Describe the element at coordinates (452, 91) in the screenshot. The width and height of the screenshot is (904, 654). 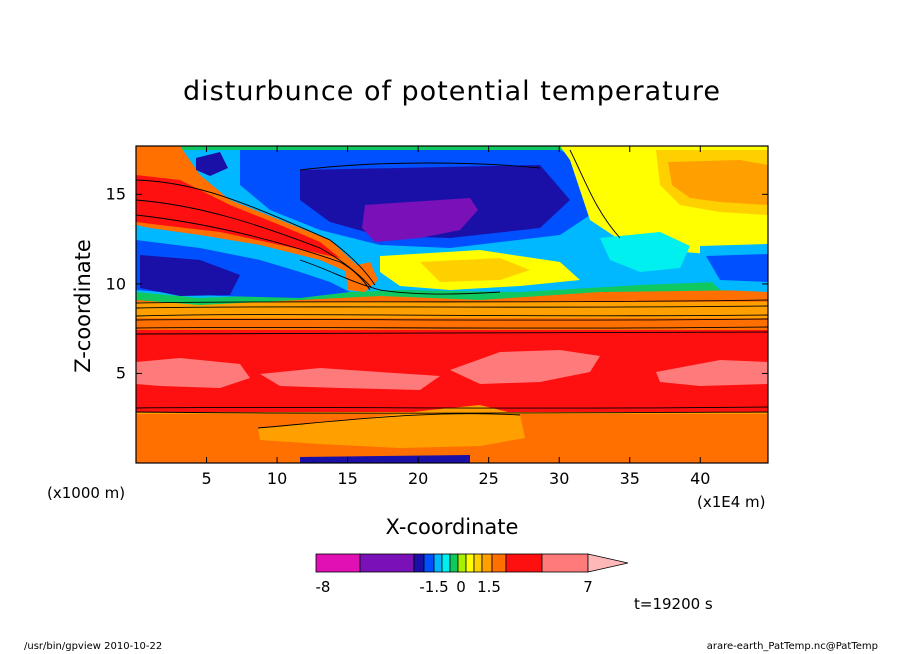
I see `chart-title: disturbunce of potential temperature` at that location.